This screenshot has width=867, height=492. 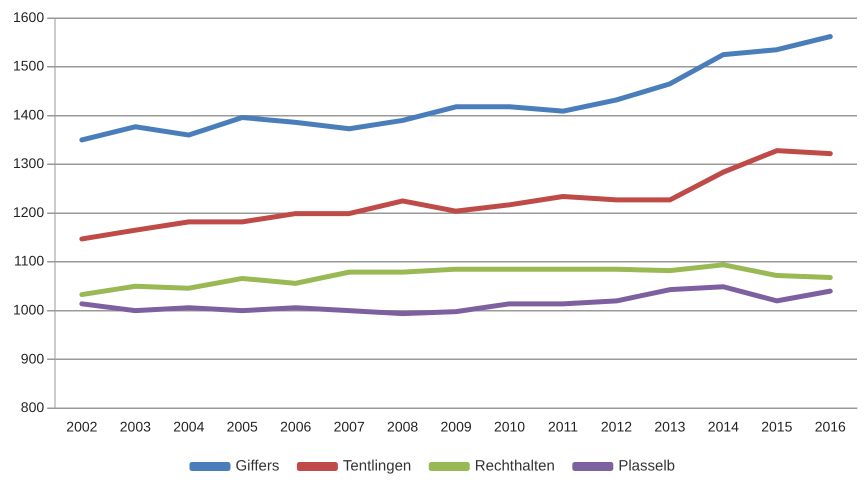 What do you see at coordinates (28, 163) in the screenshot?
I see `y-tick-label: 1300` at bounding box center [28, 163].